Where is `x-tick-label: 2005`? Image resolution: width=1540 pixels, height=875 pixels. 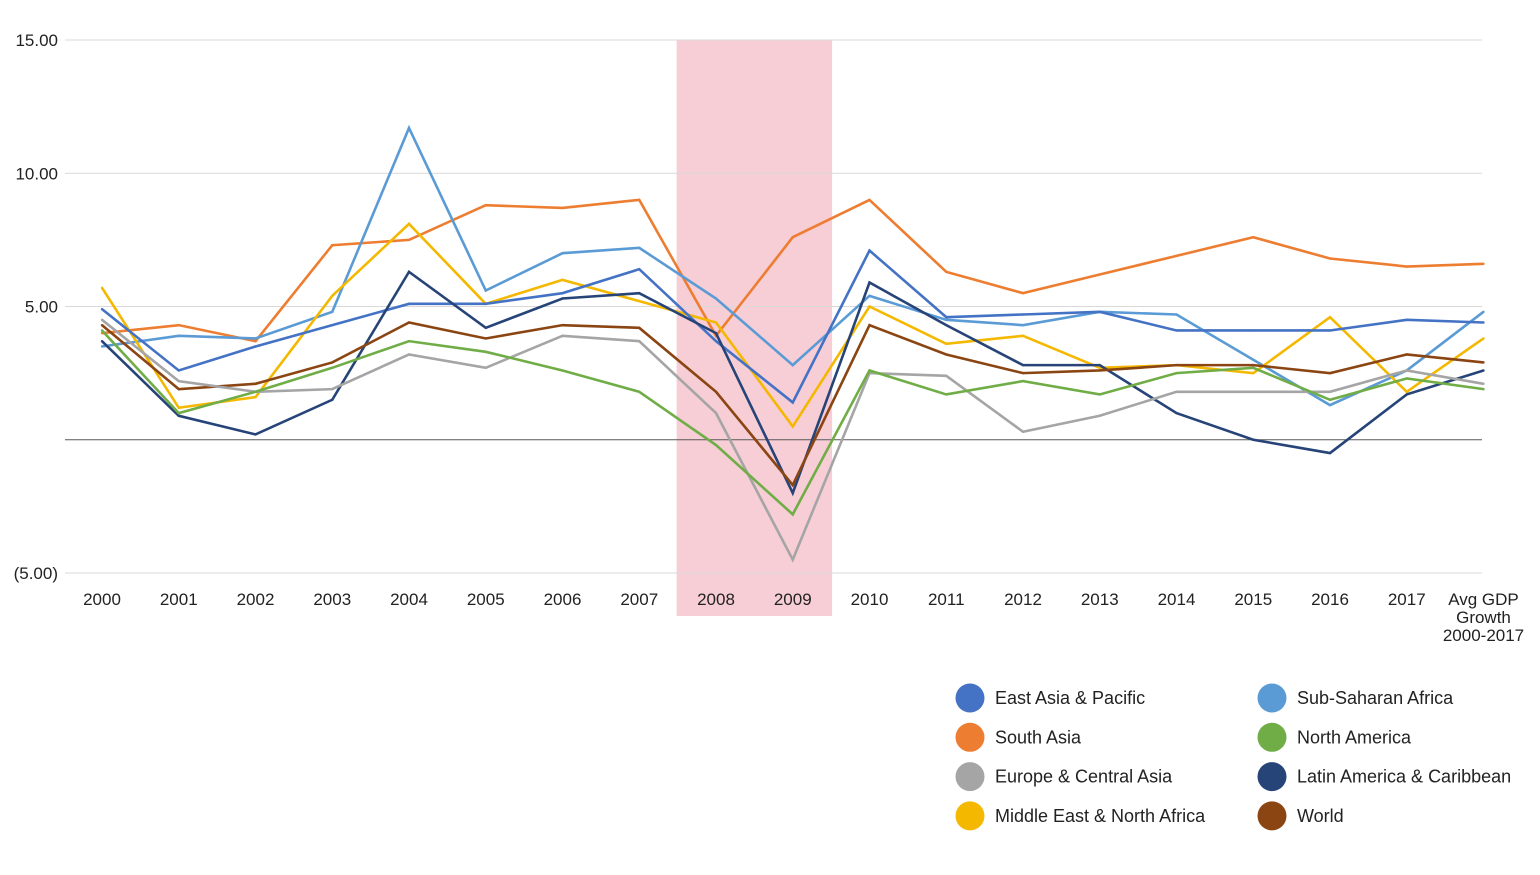
x-tick-label: 2005 is located at coordinates (486, 599).